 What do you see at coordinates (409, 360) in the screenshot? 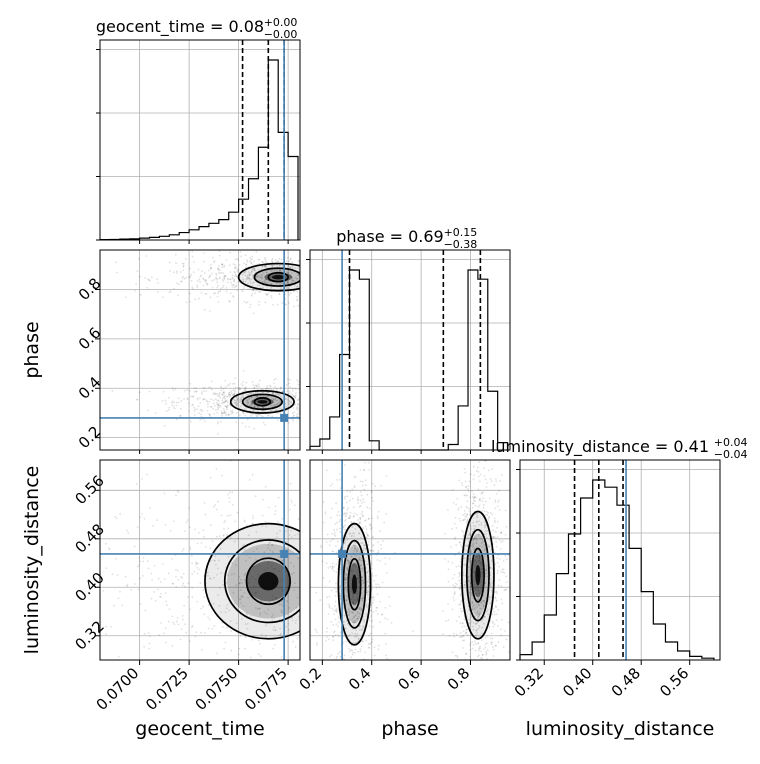
I see `histogram-phase` at bounding box center [409, 360].